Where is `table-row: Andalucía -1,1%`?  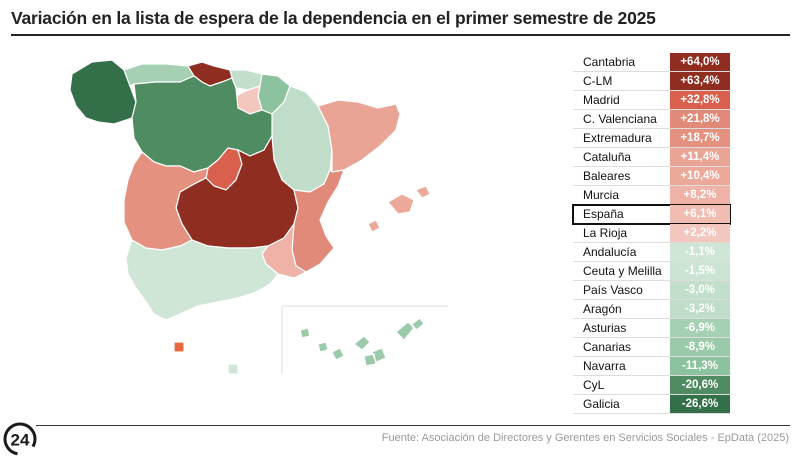 table-row: Andalucía -1,1% is located at coordinates (651, 252).